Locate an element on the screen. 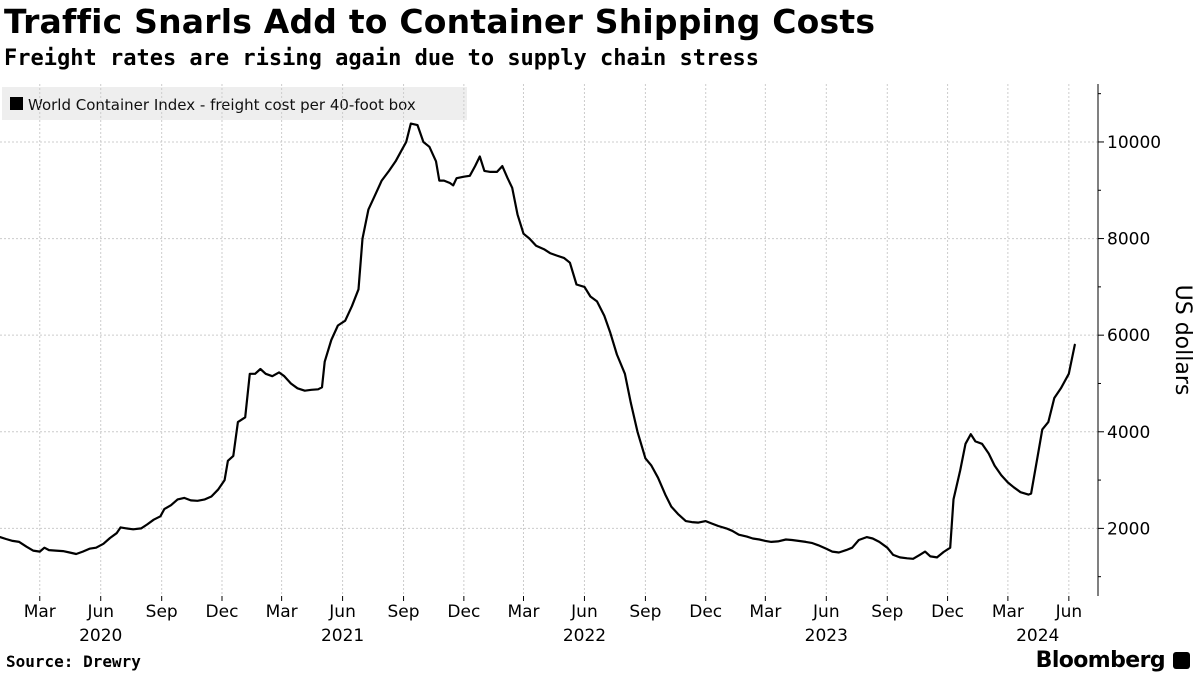 Image resolution: width=1200 pixels, height=675 pixels. y-tick-label: 8000 is located at coordinates (1128, 240).